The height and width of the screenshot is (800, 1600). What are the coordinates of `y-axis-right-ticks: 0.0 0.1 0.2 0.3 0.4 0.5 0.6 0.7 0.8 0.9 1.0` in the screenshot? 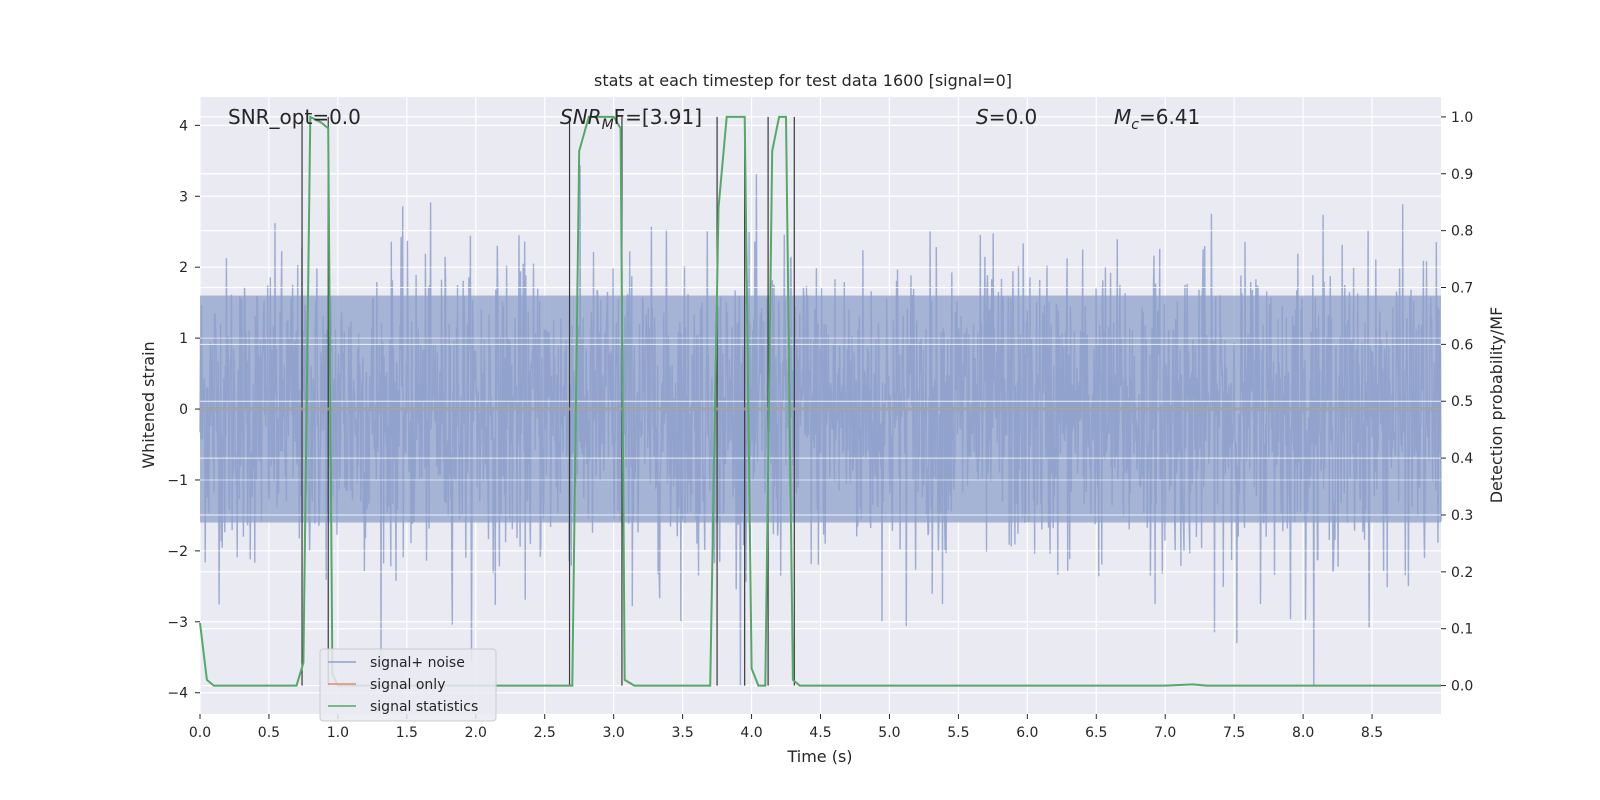 It's located at (1457, 402).